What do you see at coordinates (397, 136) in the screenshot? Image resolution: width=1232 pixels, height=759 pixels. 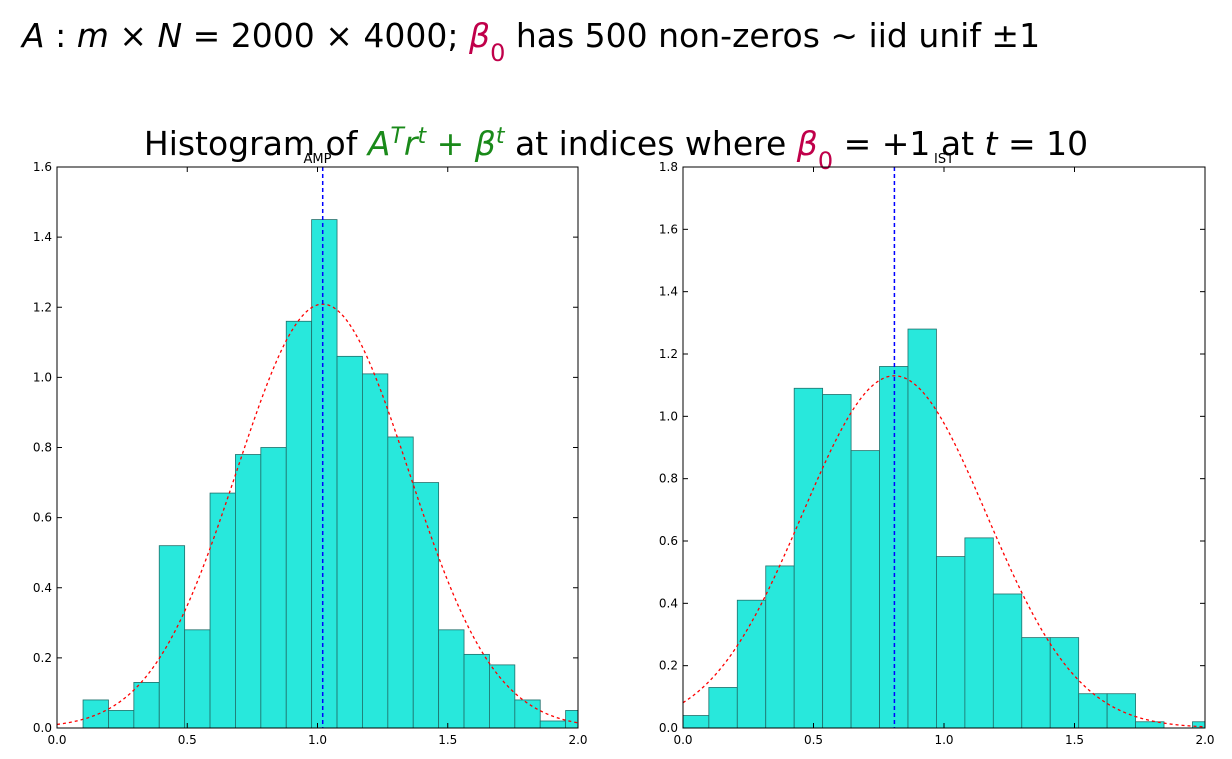 I see `heading-segment: T` at bounding box center [397, 136].